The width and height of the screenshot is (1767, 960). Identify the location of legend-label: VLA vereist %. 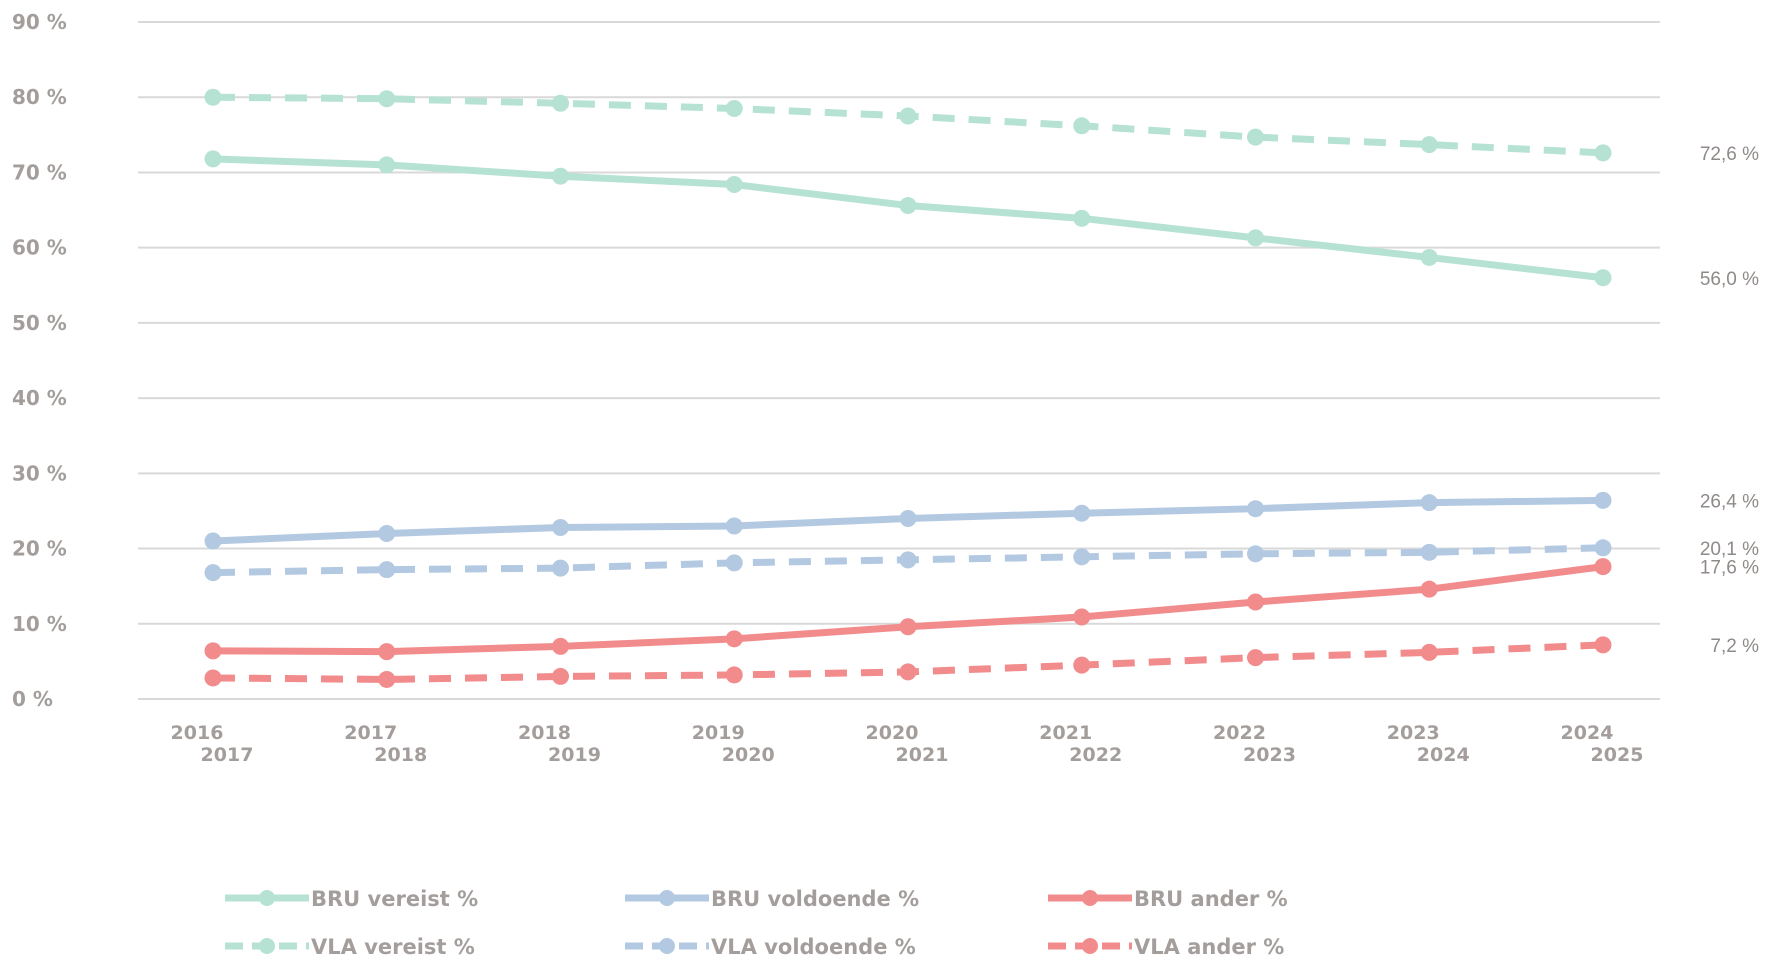
(393, 947).